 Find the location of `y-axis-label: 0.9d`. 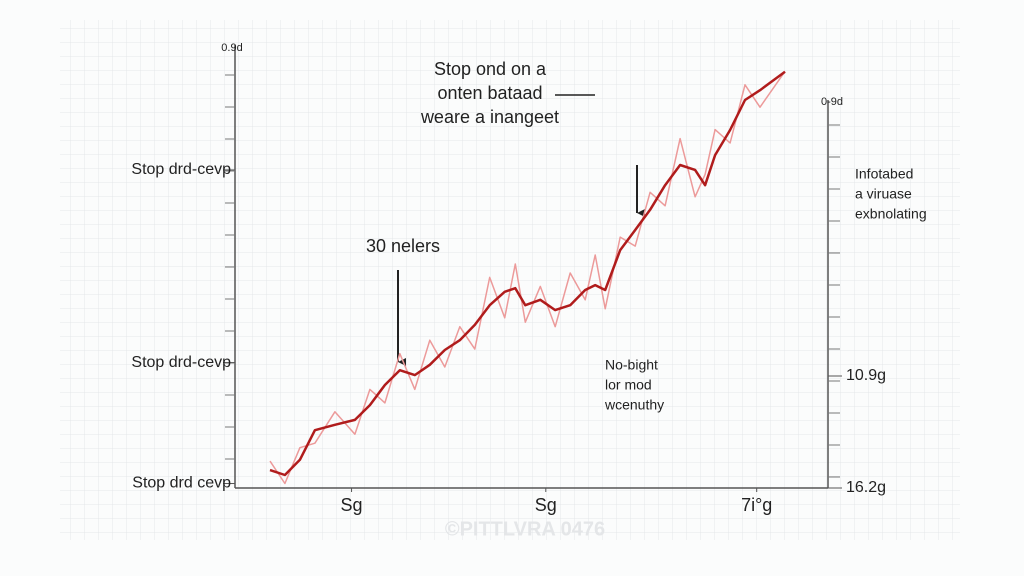

y-axis-label: 0.9d is located at coordinates (231, 48).